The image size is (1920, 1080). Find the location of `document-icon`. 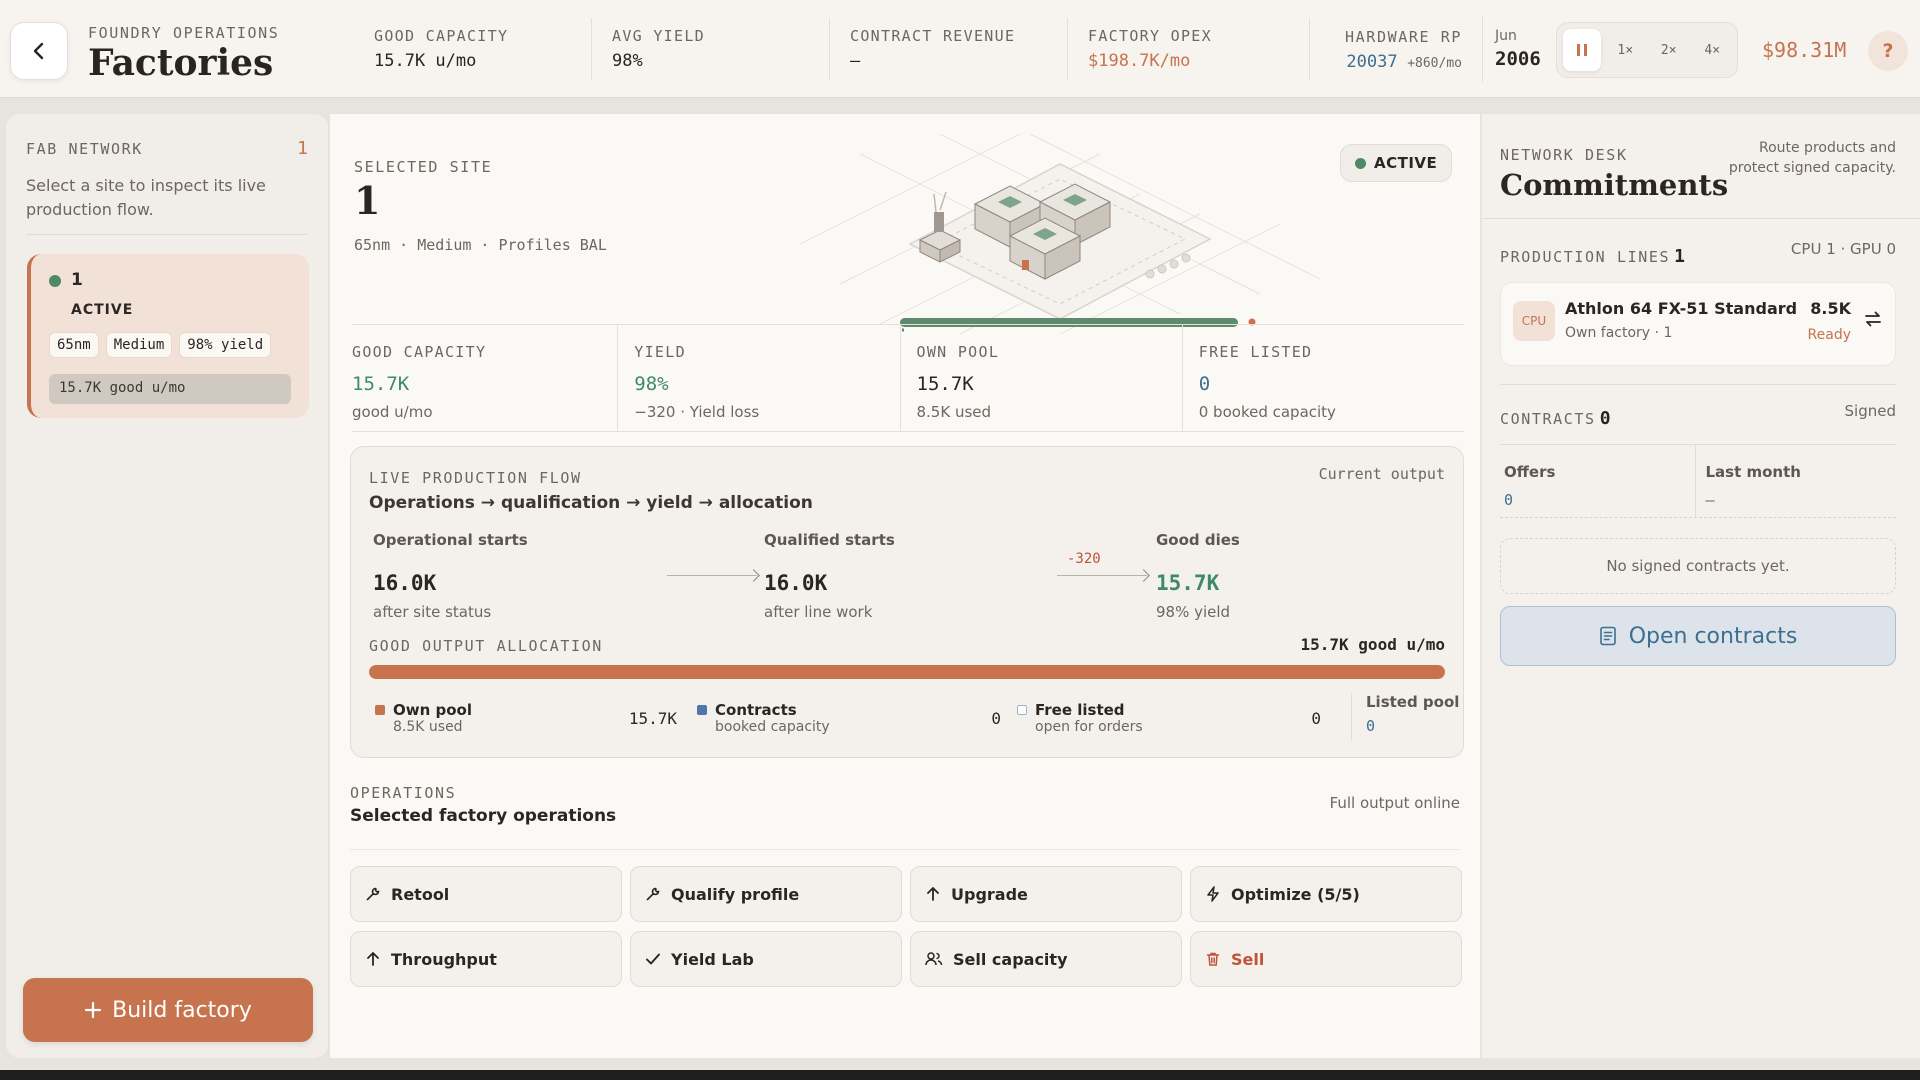

document-icon is located at coordinates (1607, 636).